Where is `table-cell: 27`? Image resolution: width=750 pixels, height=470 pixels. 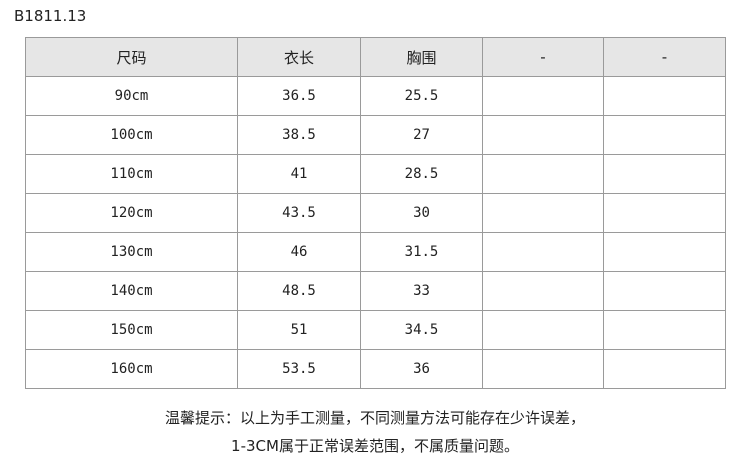
table-cell: 27 is located at coordinates (421, 135).